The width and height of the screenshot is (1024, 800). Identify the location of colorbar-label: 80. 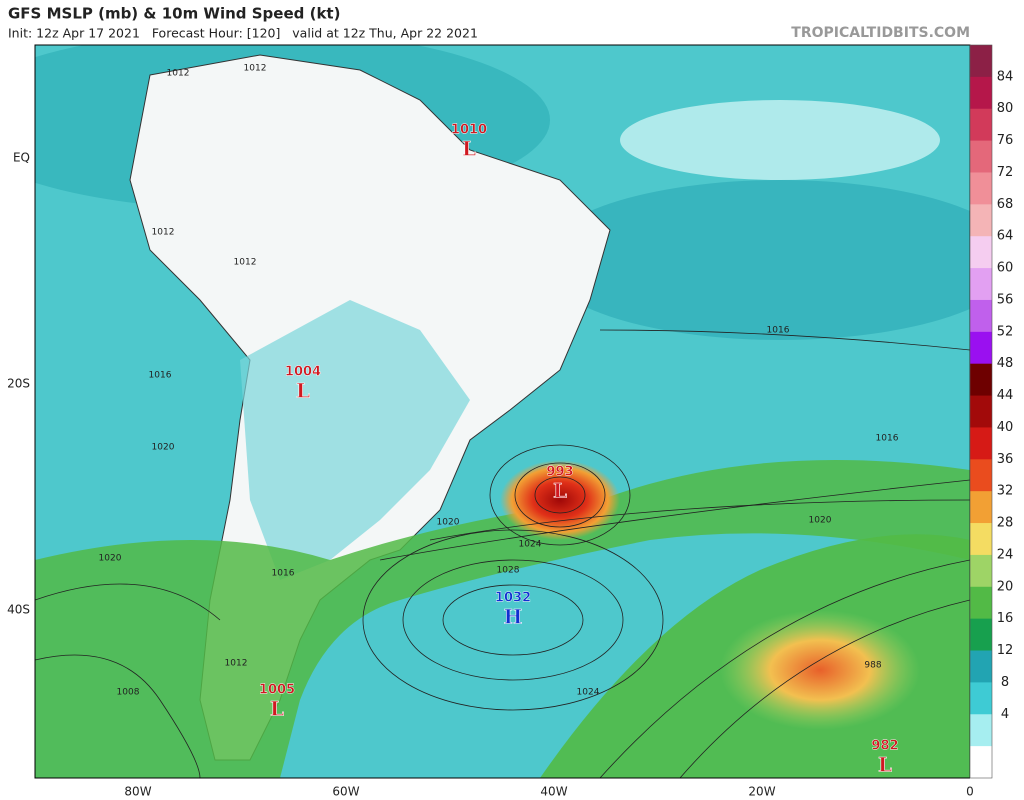
(1005, 108).